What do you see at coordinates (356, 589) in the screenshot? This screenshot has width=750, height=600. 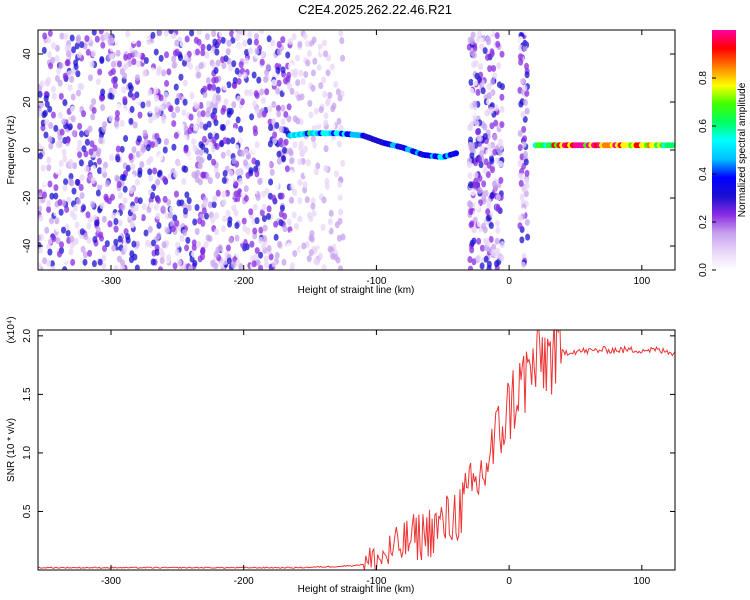 I see `snr-x-label: Height of straight line (km)` at bounding box center [356, 589].